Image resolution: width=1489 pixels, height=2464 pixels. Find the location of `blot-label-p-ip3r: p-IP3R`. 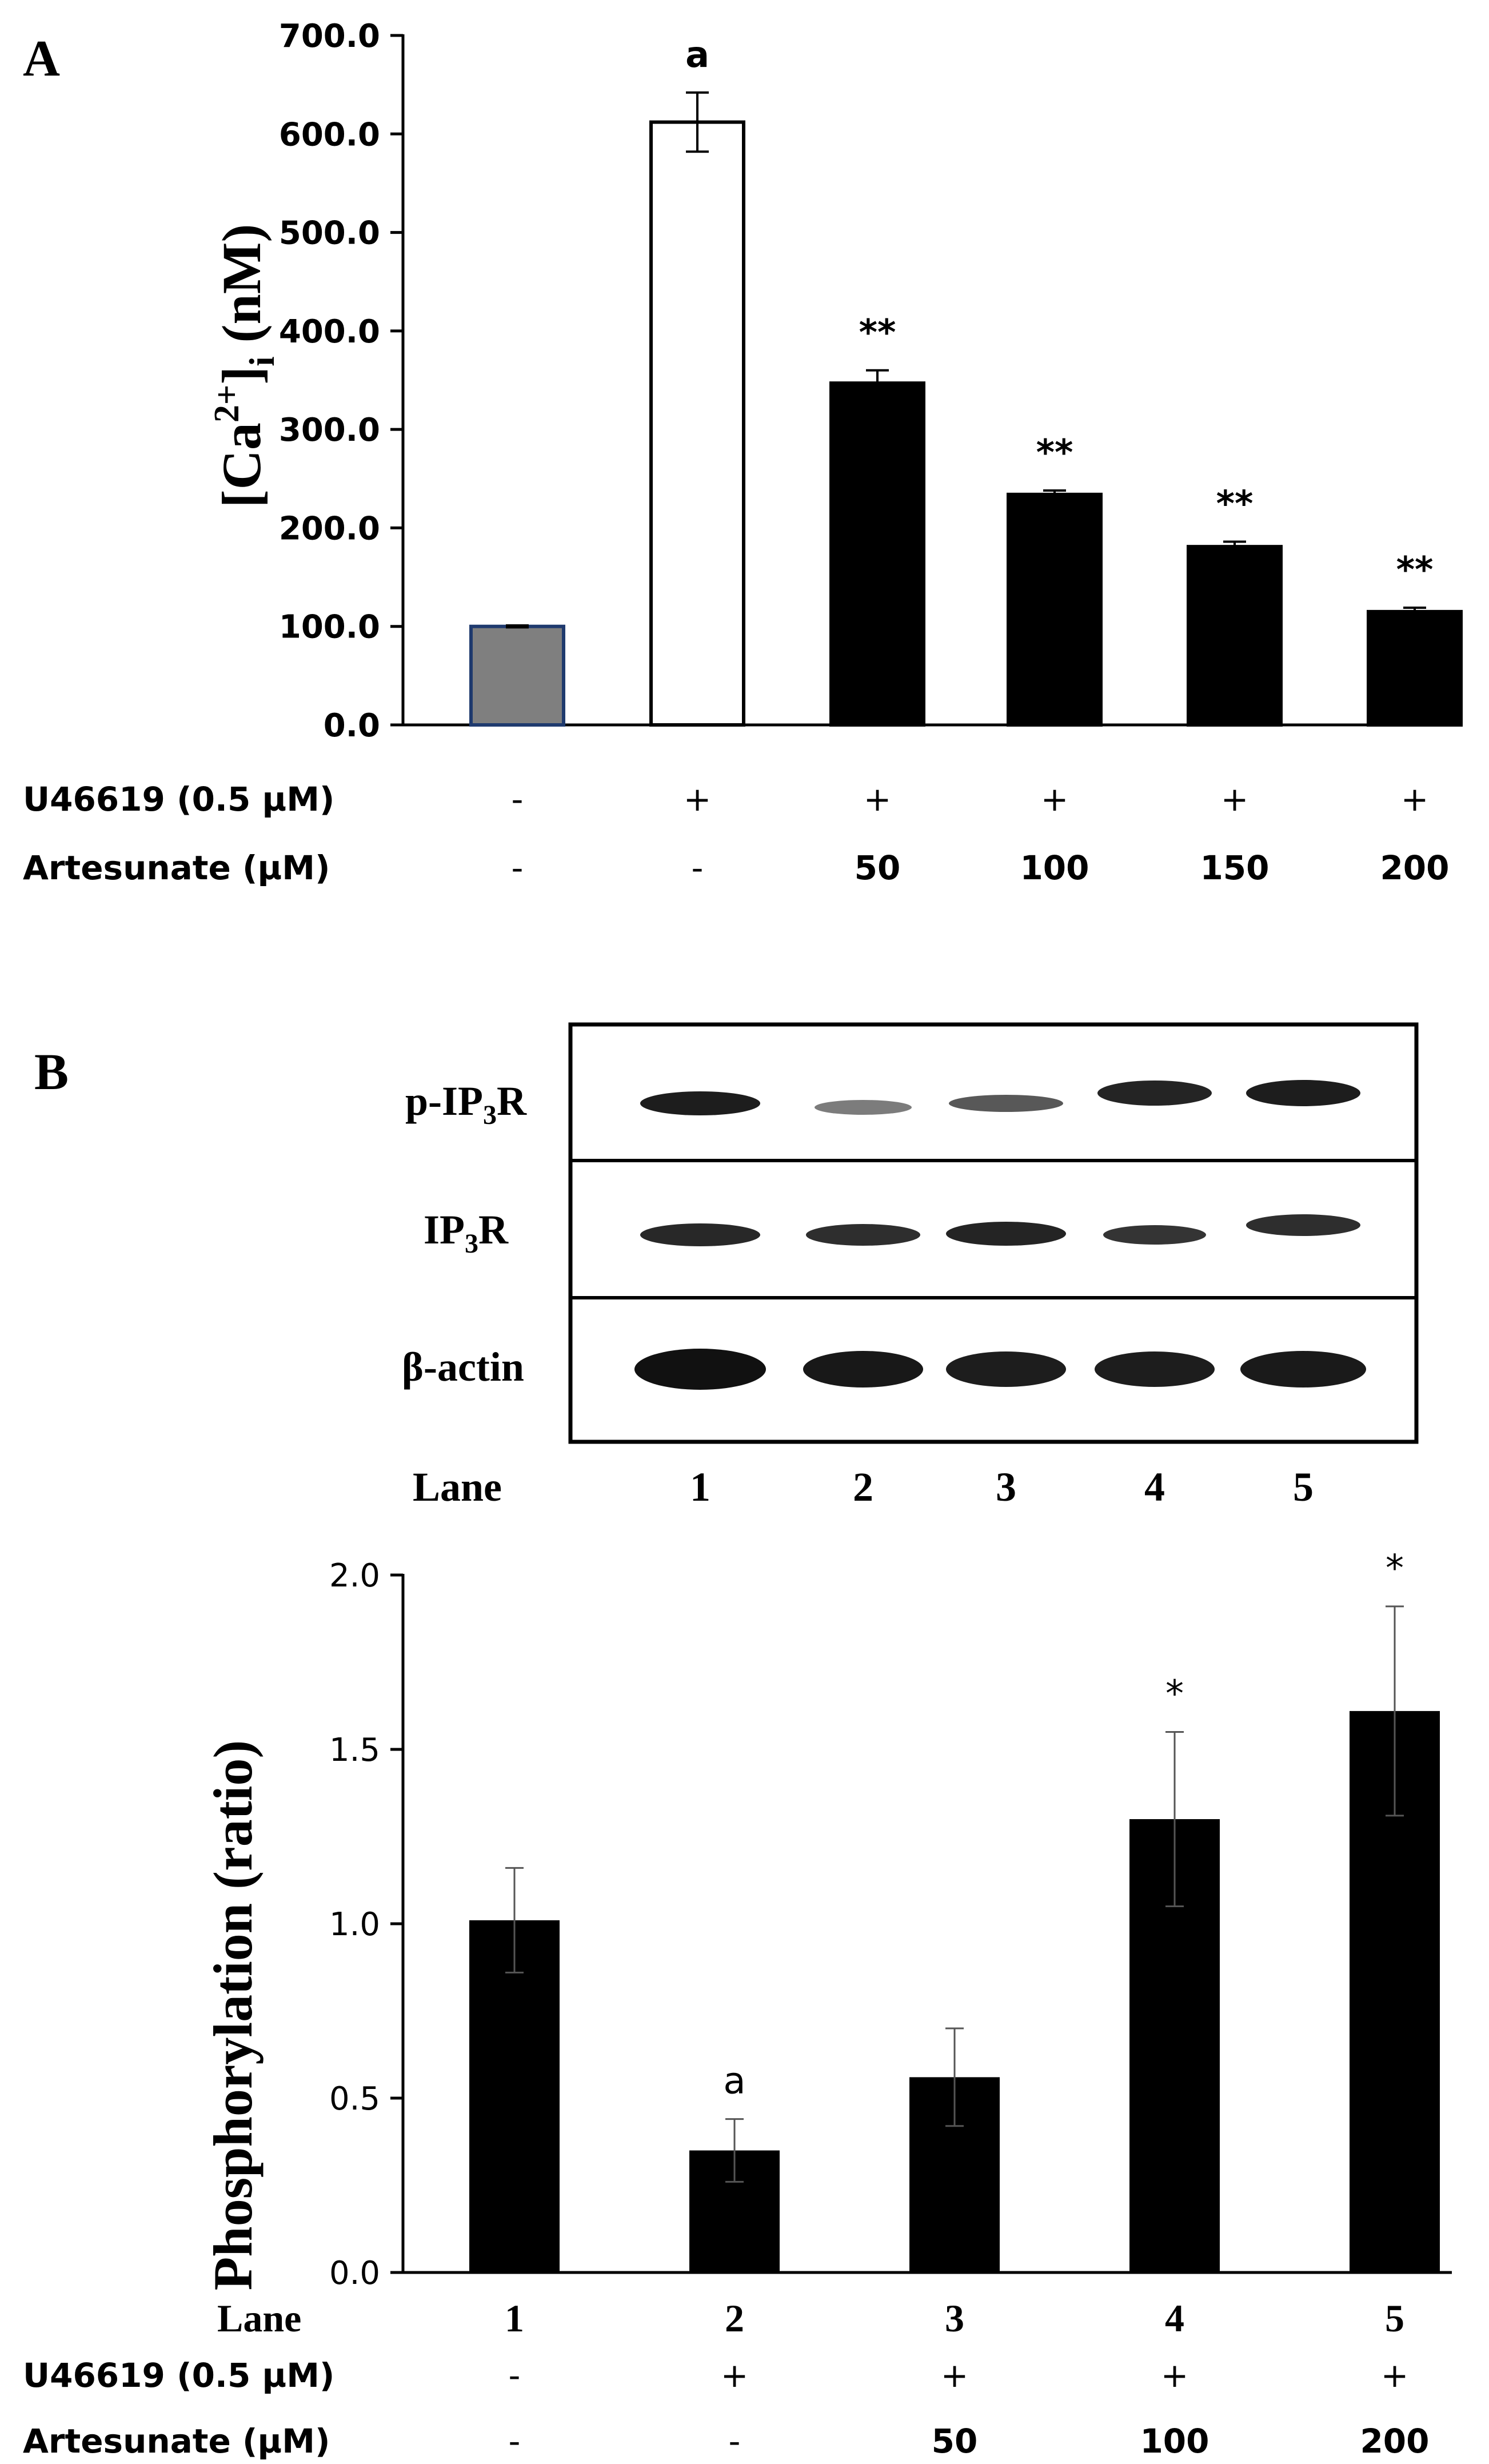

blot-label-p-ip3r: p-IP3R is located at coordinates (466, 1104).